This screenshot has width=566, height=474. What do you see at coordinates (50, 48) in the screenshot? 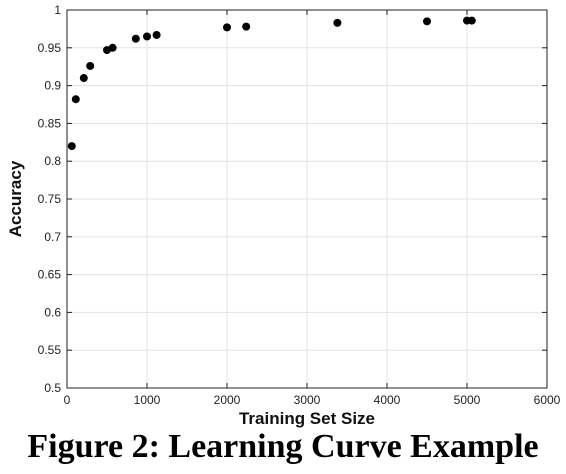
I see `y-tick-label: 0.95` at bounding box center [50, 48].